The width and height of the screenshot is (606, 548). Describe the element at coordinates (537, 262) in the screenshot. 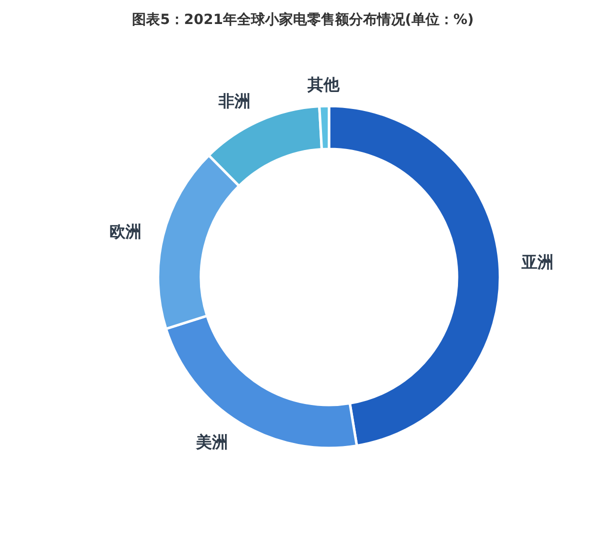

I see `slice-label: 亚洲` at that location.